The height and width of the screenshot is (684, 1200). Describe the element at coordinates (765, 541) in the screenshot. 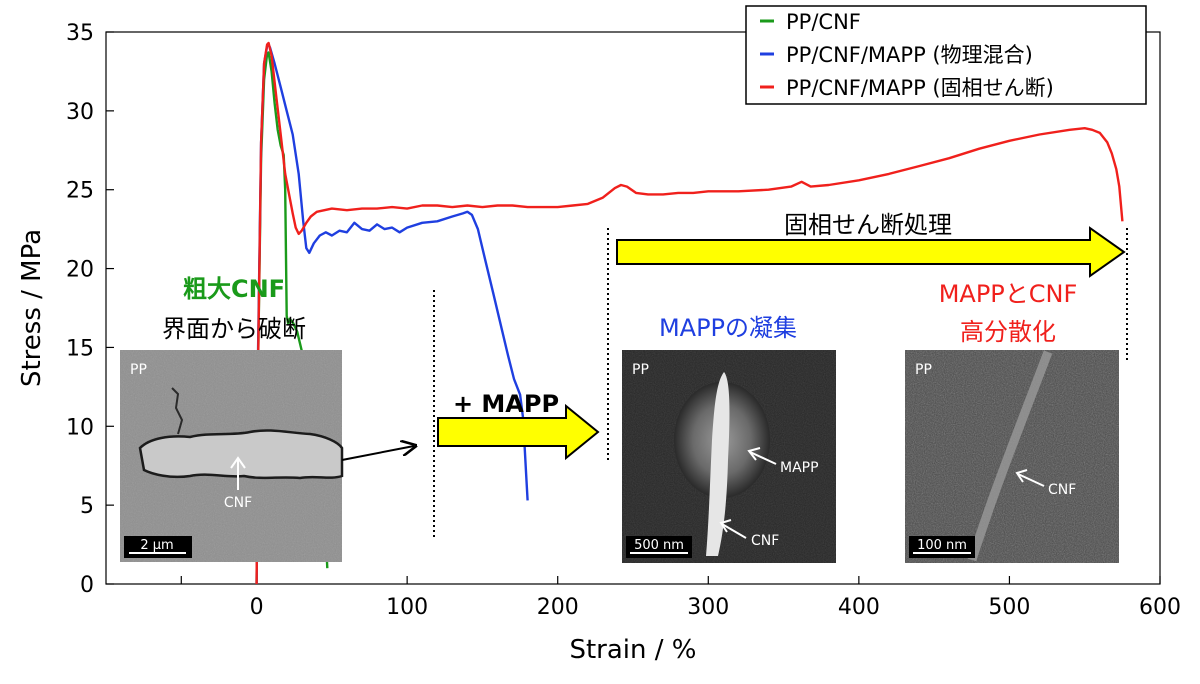

I see `sem-middle-cnf-label: CNF` at that location.